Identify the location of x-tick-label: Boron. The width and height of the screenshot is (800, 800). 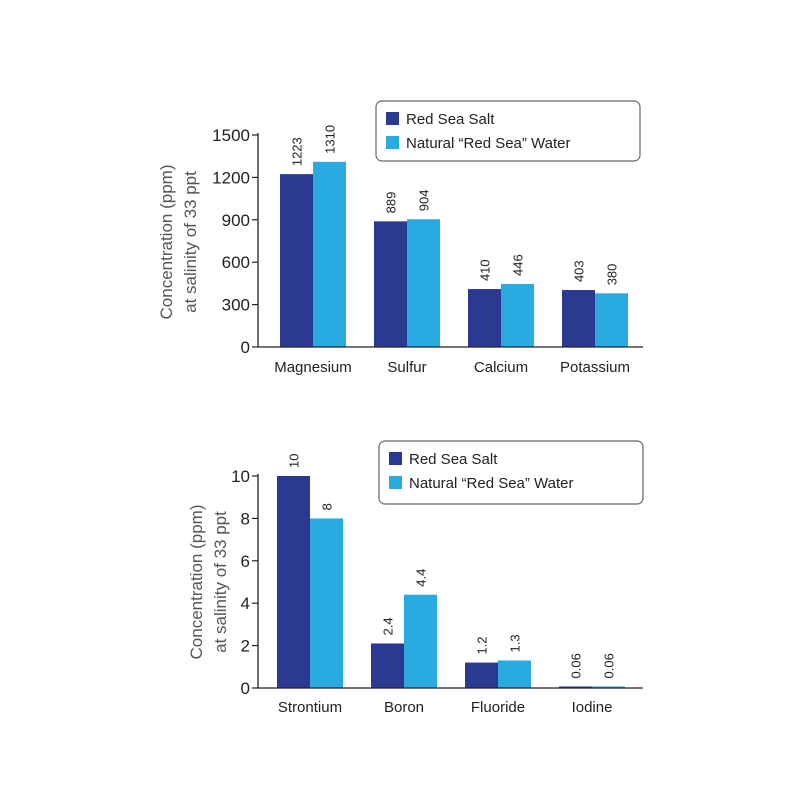
(404, 707).